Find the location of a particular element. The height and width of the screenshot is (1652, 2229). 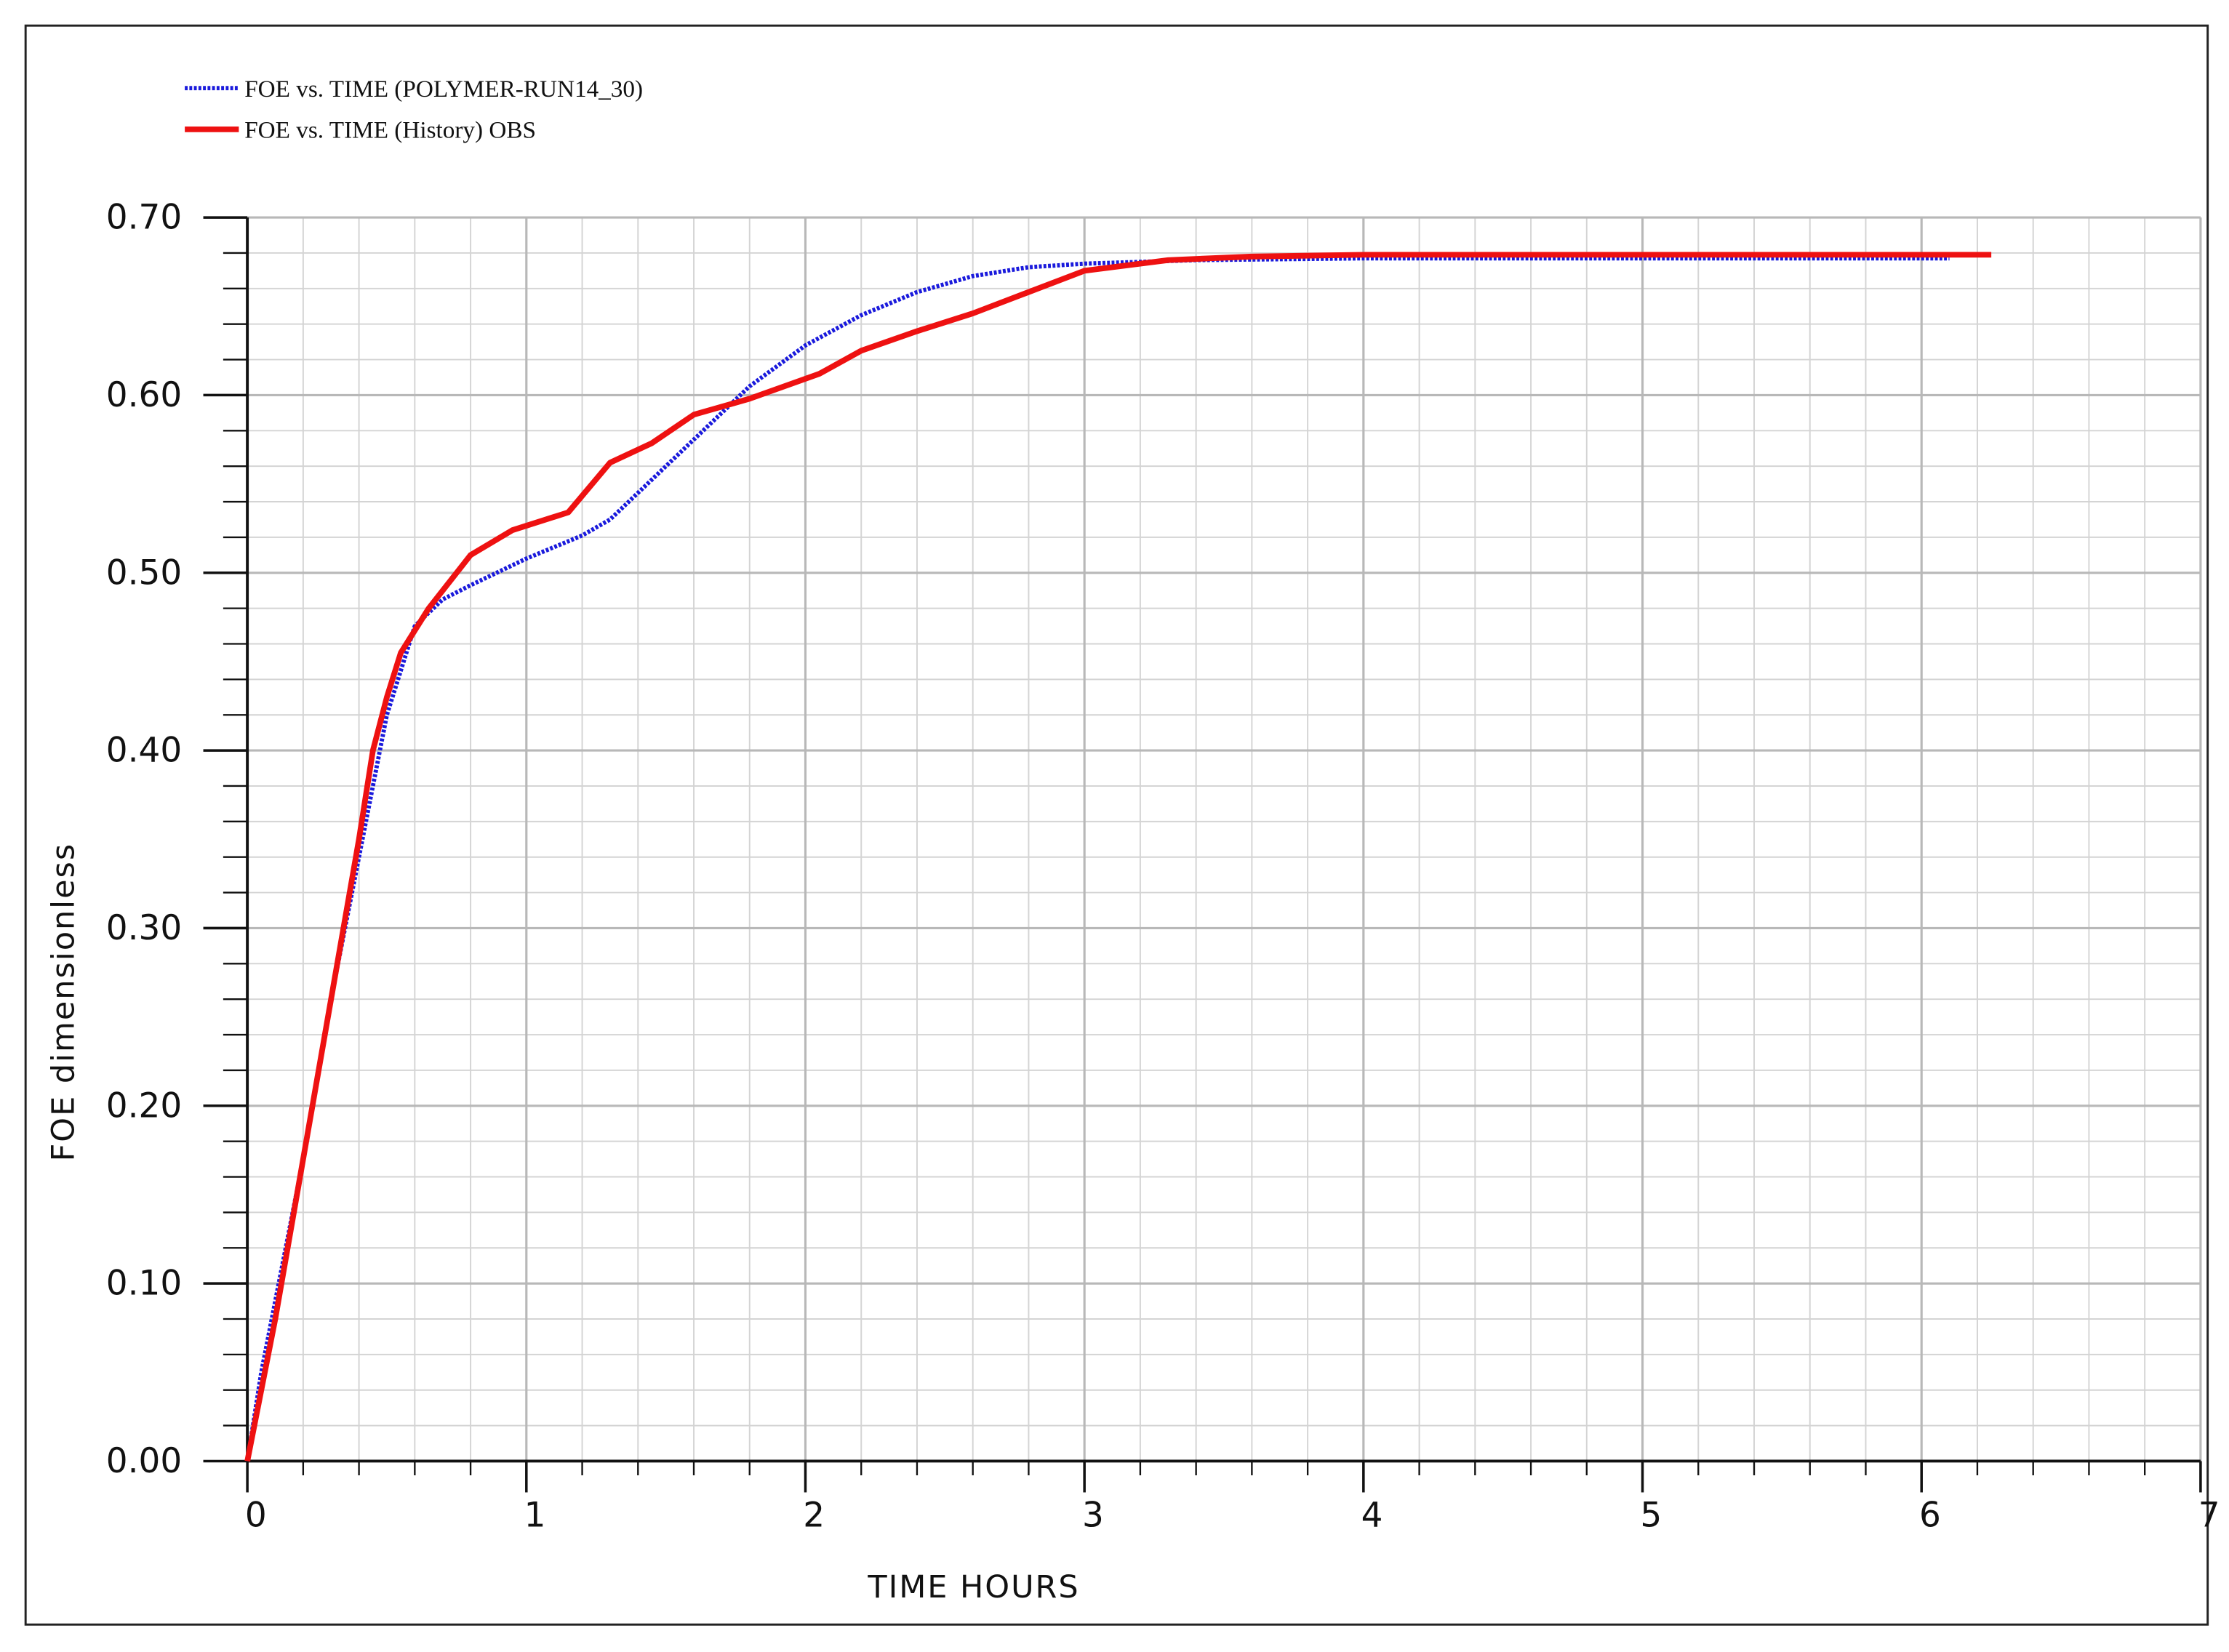

x-tick-label: 6 is located at coordinates (1930, 1515).